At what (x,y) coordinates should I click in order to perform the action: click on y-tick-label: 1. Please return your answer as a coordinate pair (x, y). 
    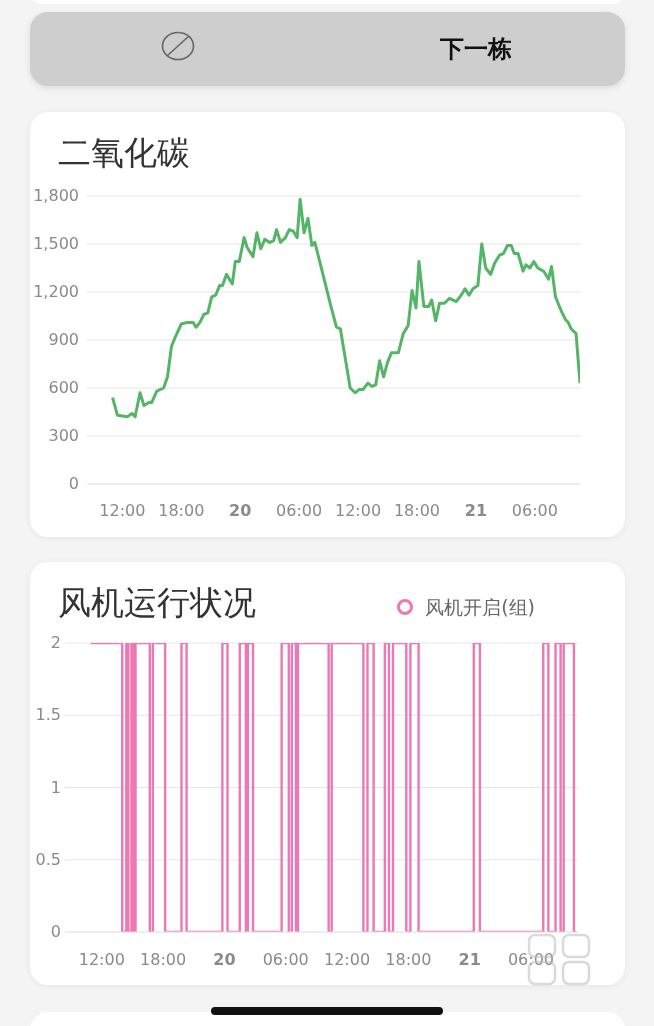
    Looking at the image, I should click on (55, 787).